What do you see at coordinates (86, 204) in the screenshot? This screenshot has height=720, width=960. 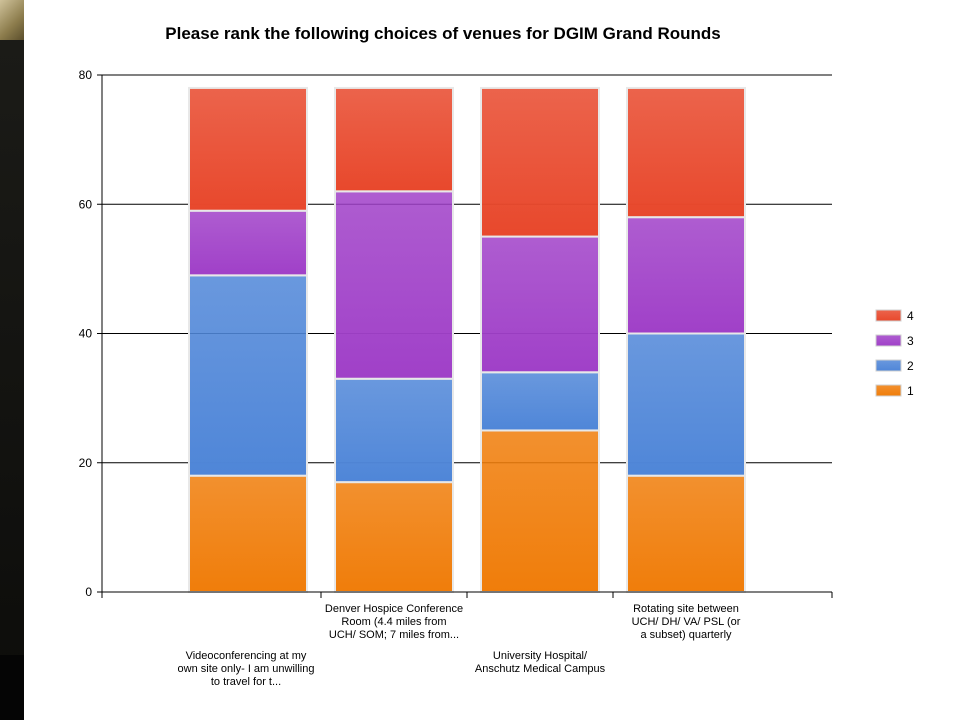 I see `y-tick-label: 60` at bounding box center [86, 204].